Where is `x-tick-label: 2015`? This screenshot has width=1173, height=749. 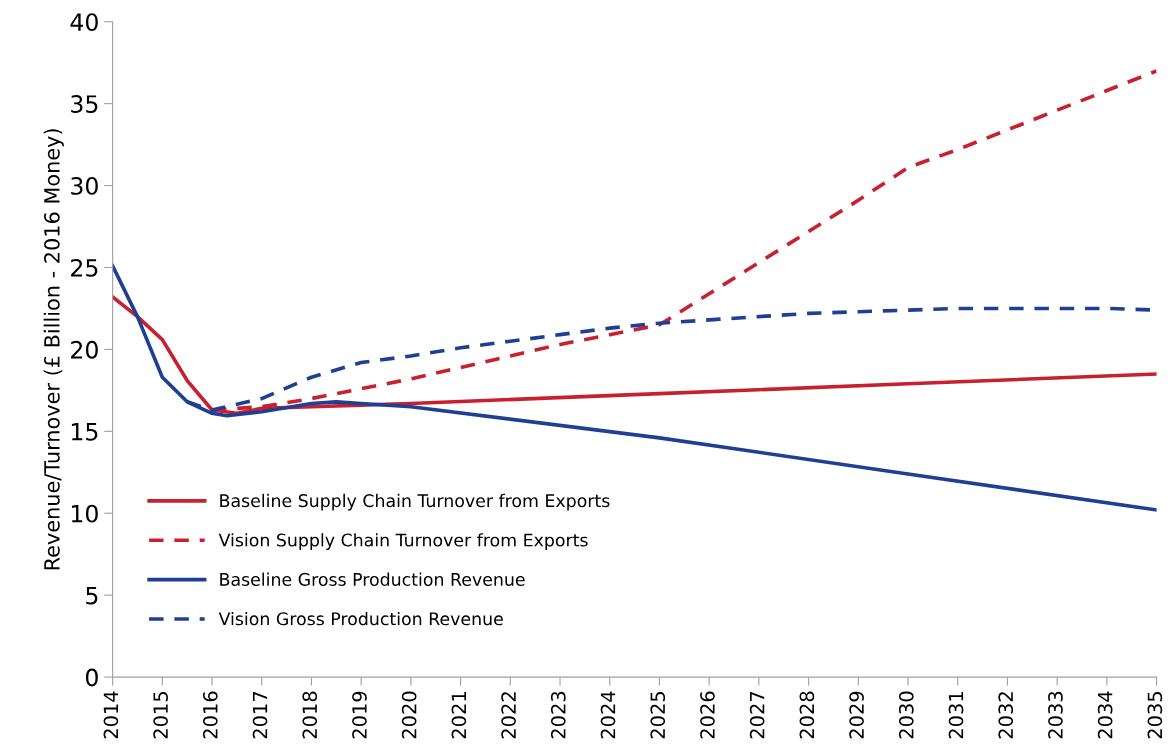 x-tick-label: 2015 is located at coordinates (160, 715).